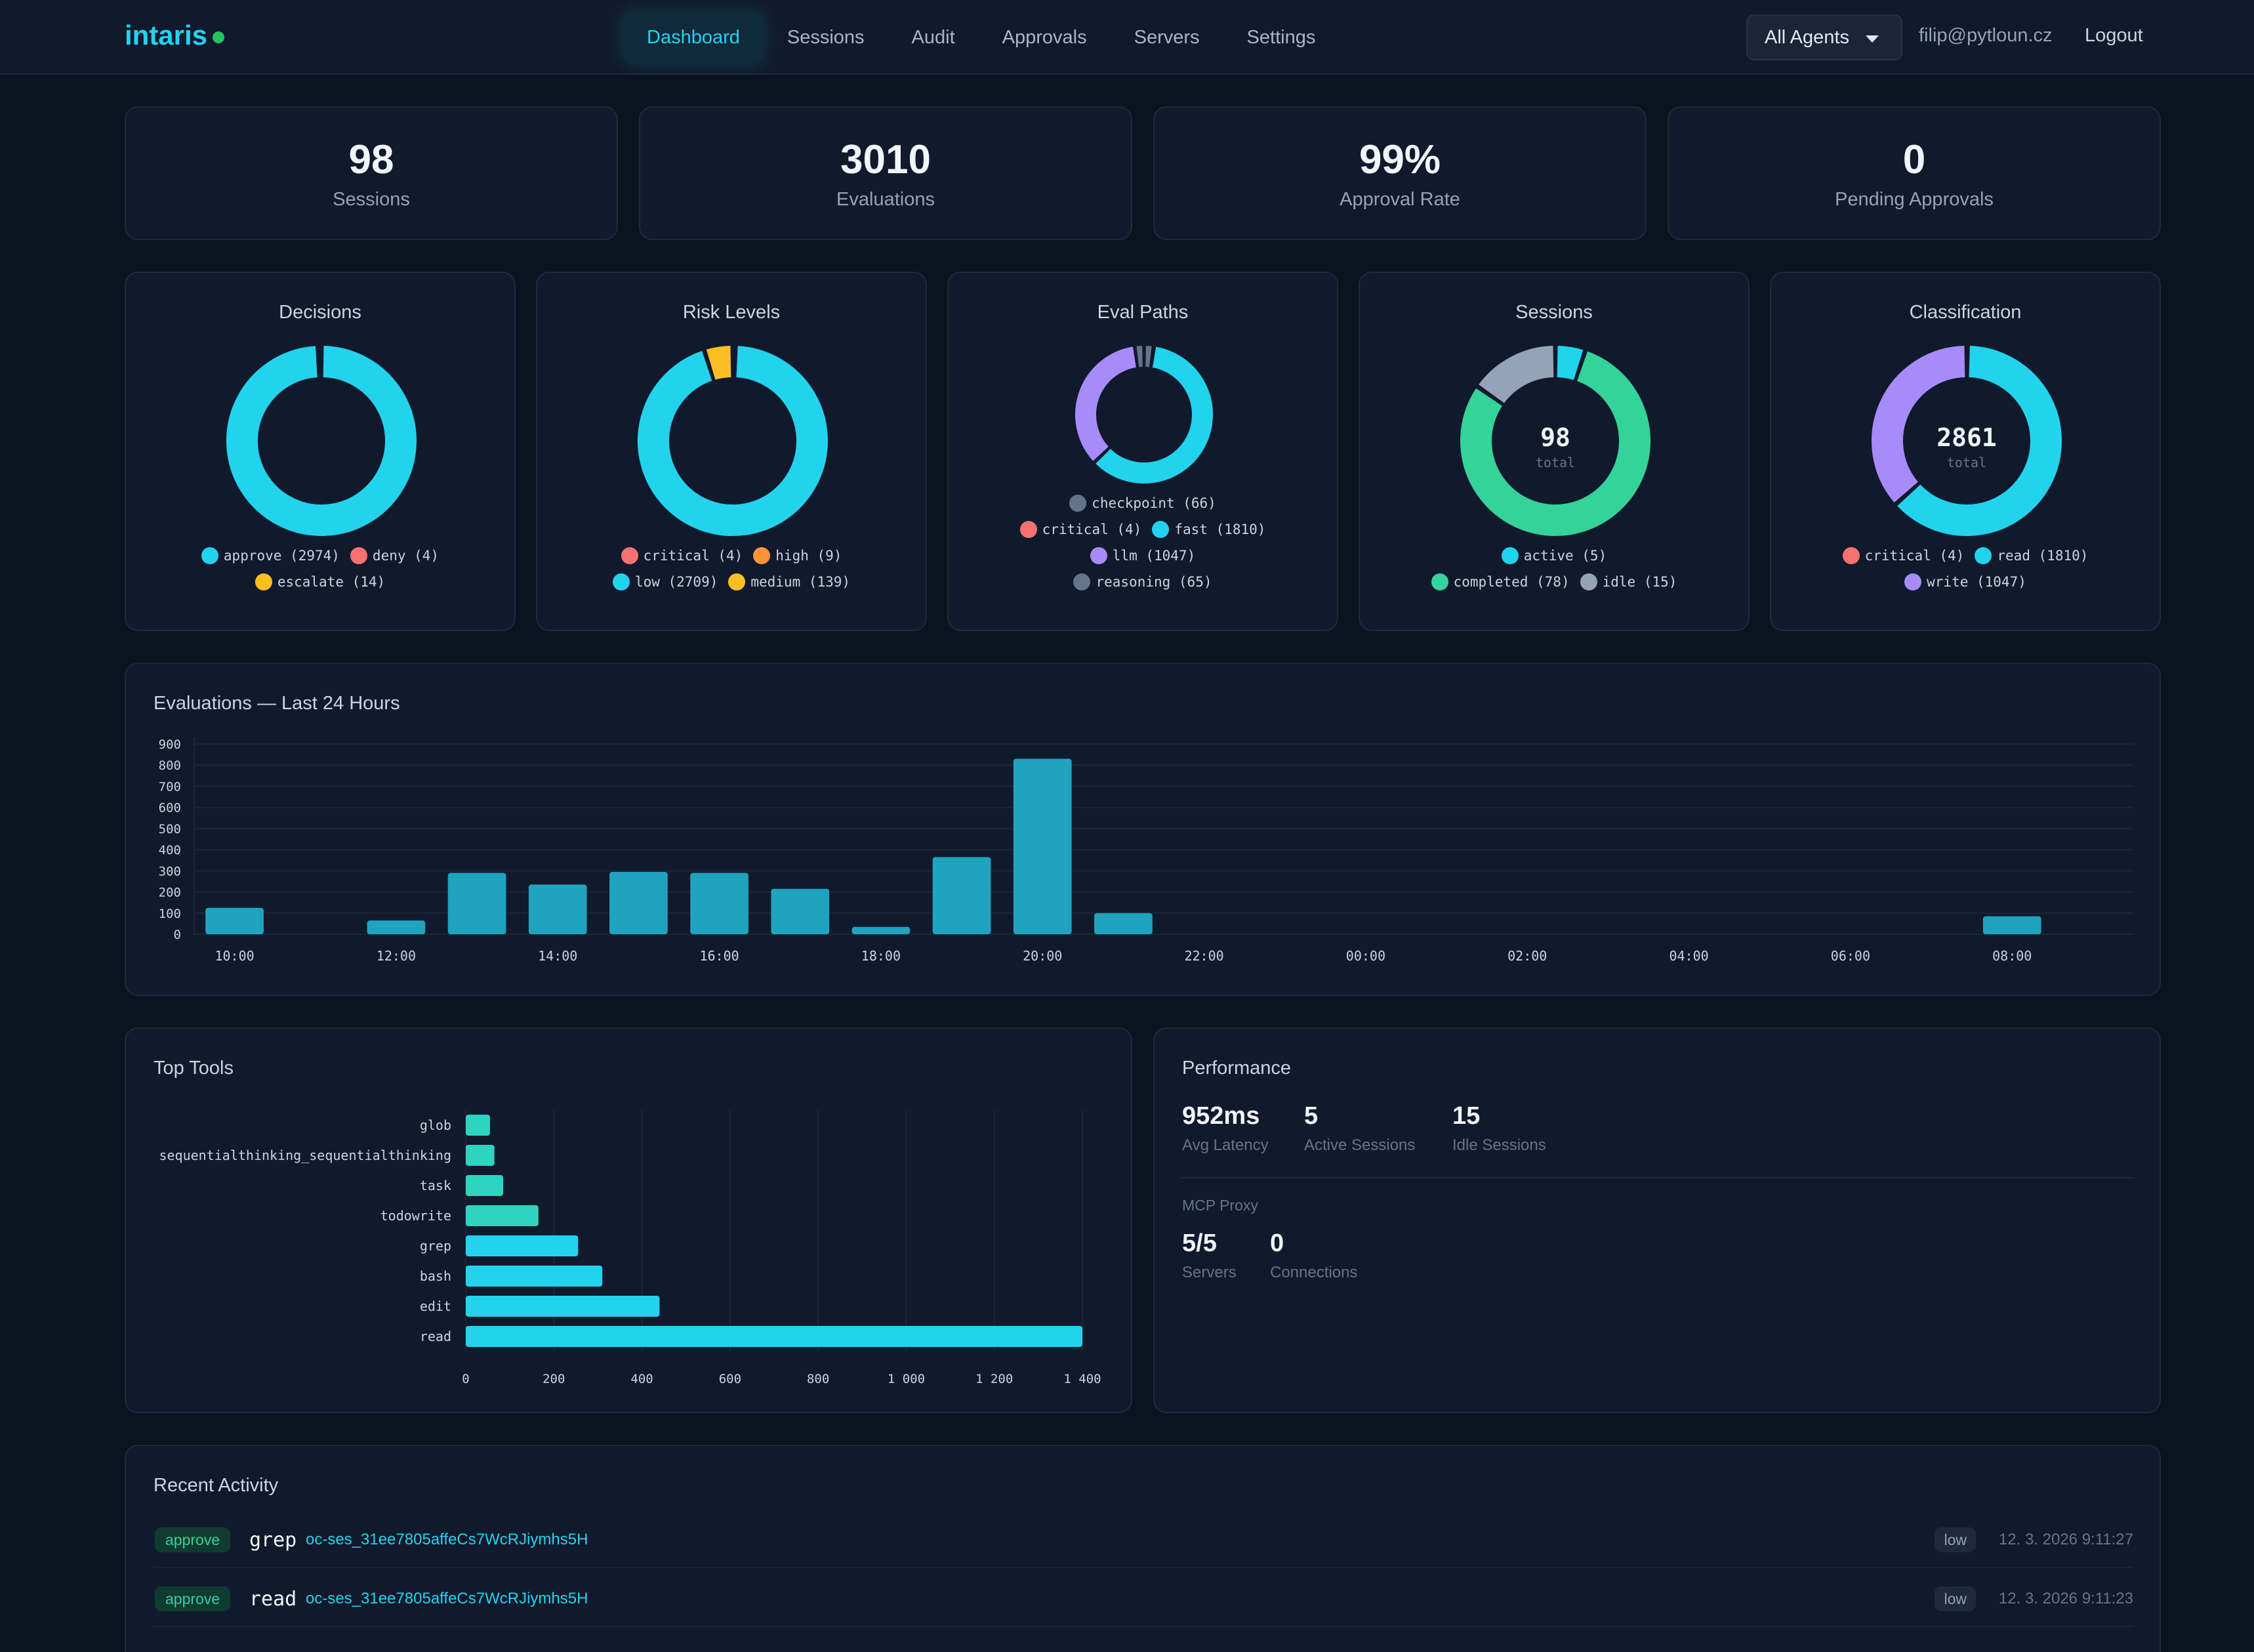 Image resolution: width=2254 pixels, height=1652 pixels. What do you see at coordinates (480, 1155) in the screenshot?
I see `bar-sequentialthinking-sequentialthinking` at bounding box center [480, 1155].